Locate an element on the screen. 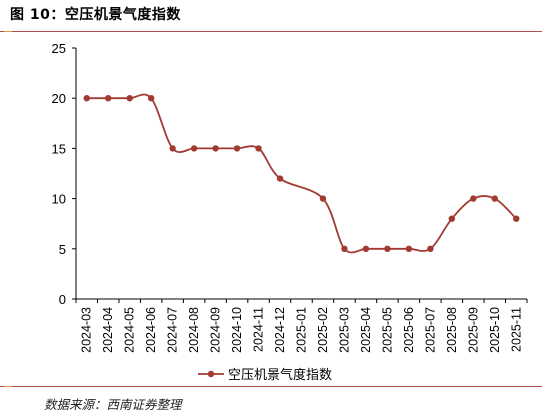  x-tick-label: 2025-07 is located at coordinates (430, 330).